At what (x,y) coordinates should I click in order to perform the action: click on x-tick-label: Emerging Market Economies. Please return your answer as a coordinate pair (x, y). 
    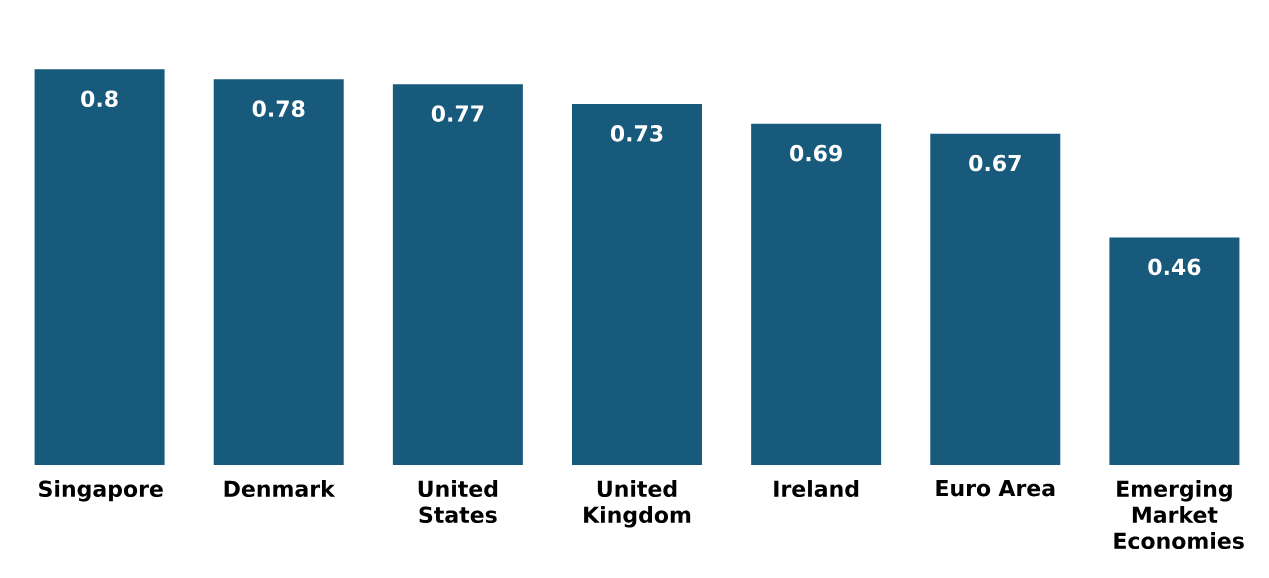
    Looking at the image, I should click on (1179, 515).